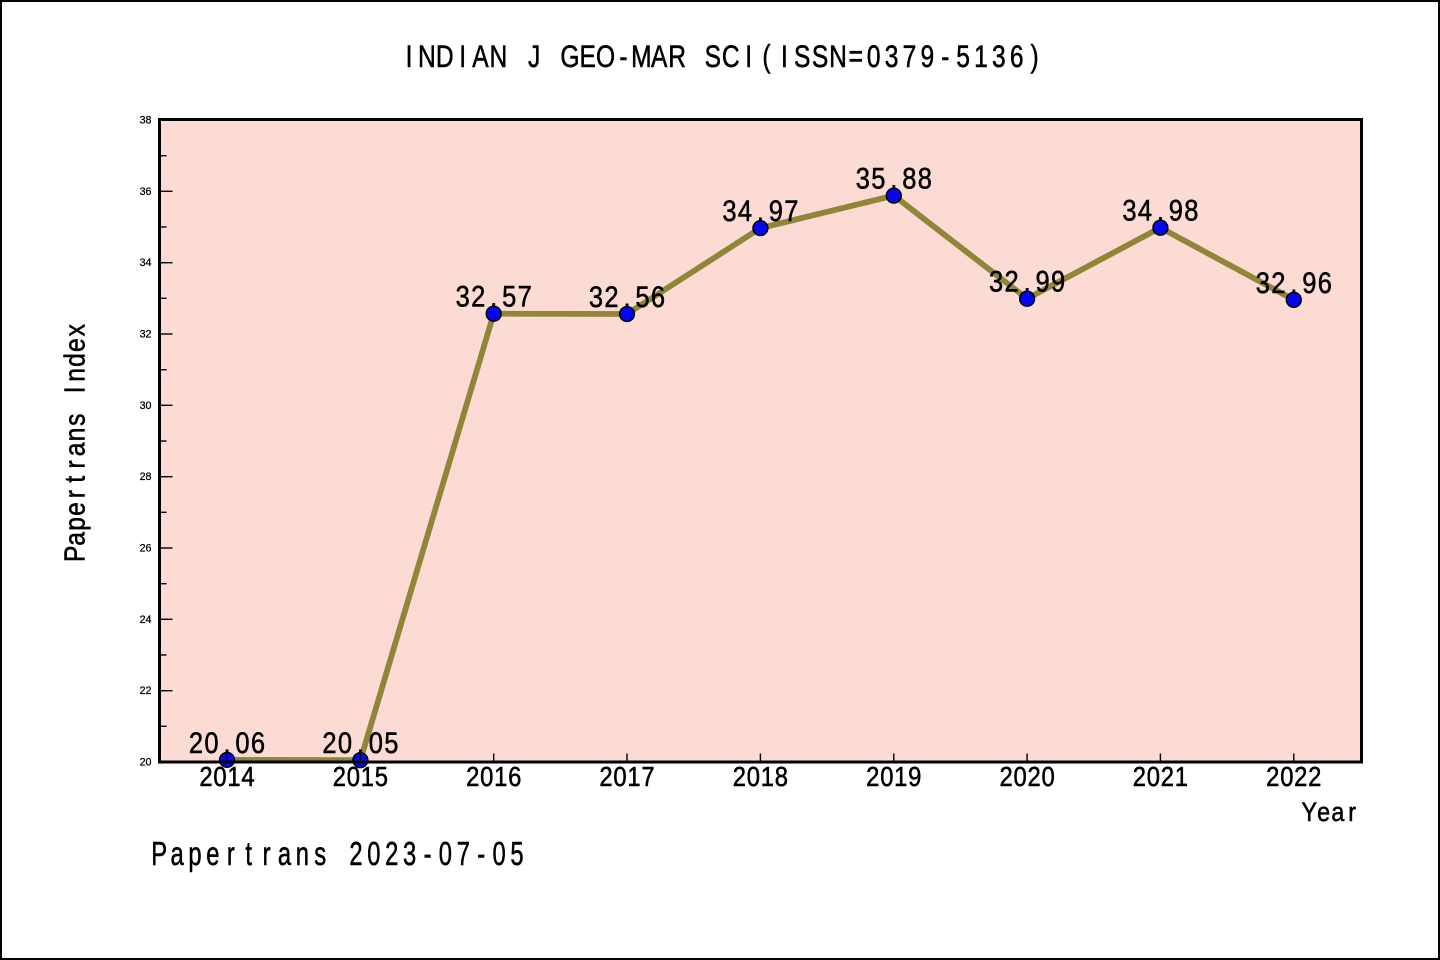 This screenshot has width=1440, height=960. What do you see at coordinates (493, 776) in the screenshot?
I see `svg-text: 2016` at bounding box center [493, 776].